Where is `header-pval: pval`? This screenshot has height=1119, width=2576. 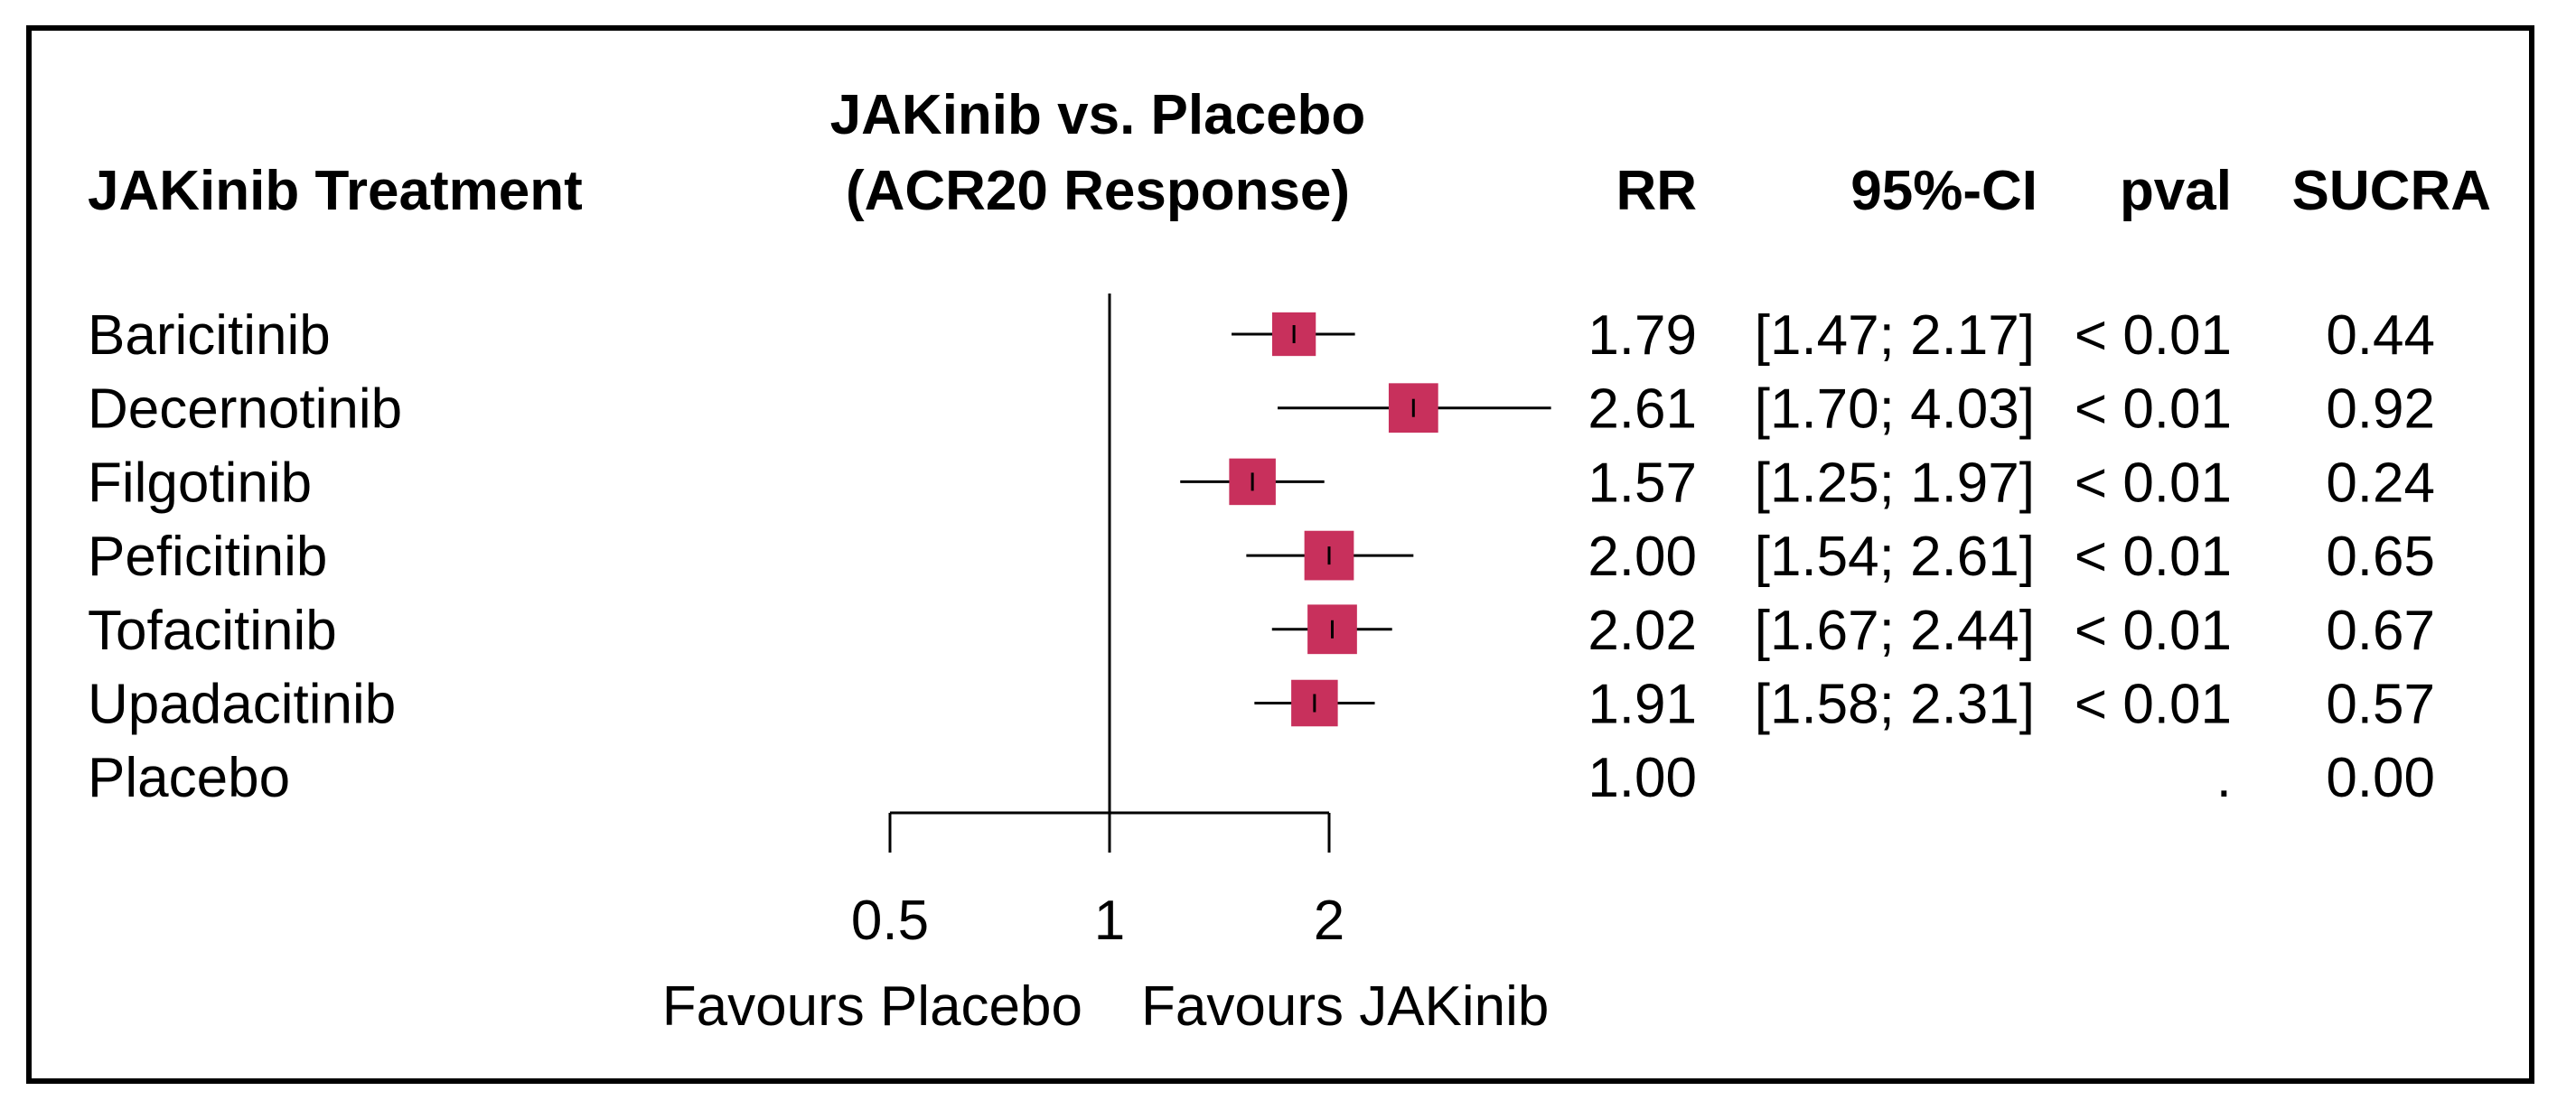
header-pval: pval is located at coordinates (2176, 191).